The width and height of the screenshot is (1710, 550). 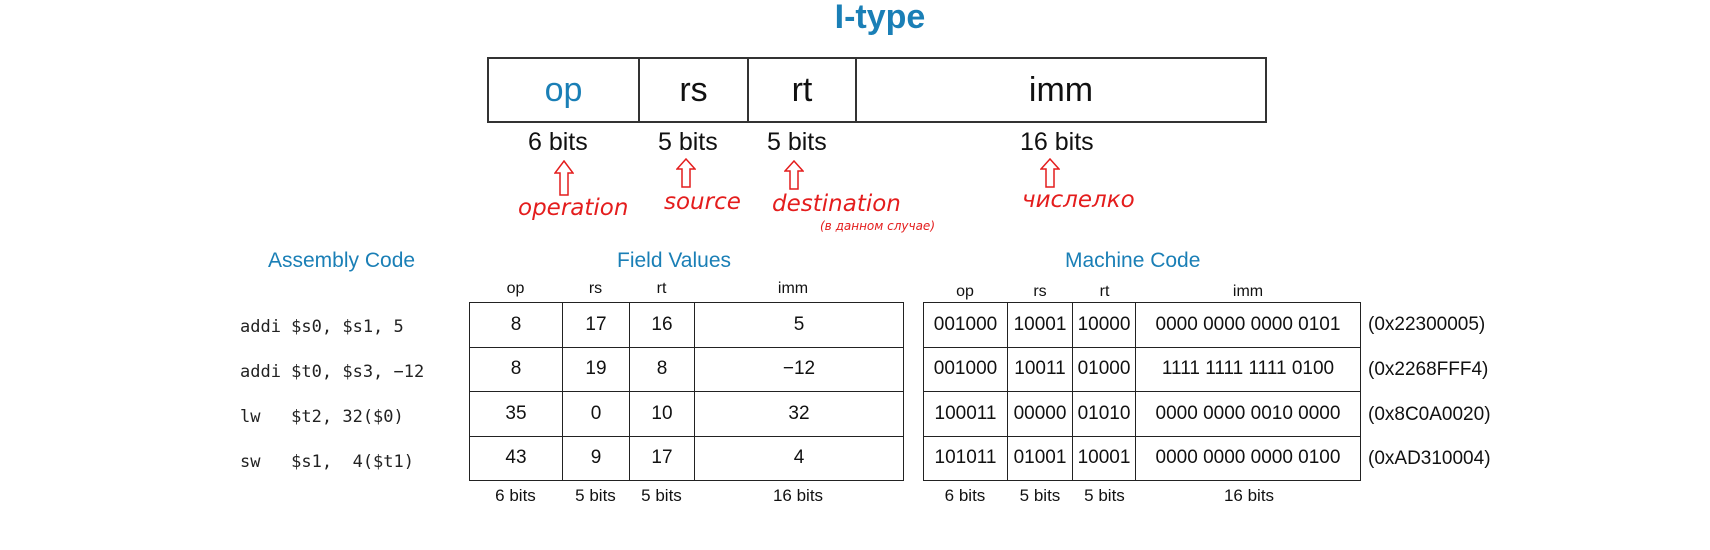 I want to click on fv-bits-rt: 5 bits, so click(x=661, y=495).